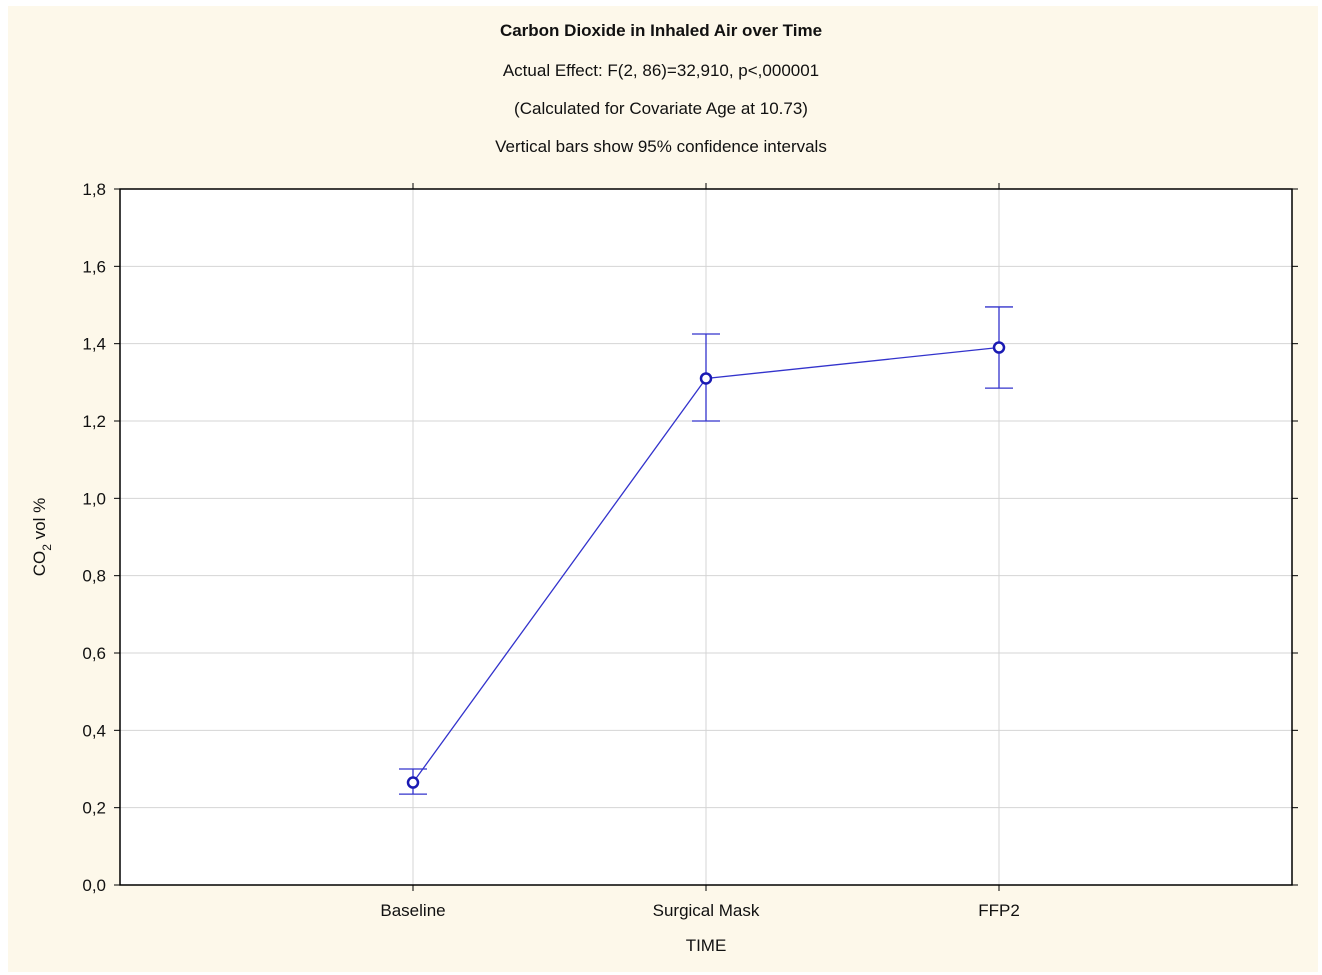 The height and width of the screenshot is (975, 1322). What do you see at coordinates (412, 910) in the screenshot?
I see `x-category-label: Baseline` at bounding box center [412, 910].